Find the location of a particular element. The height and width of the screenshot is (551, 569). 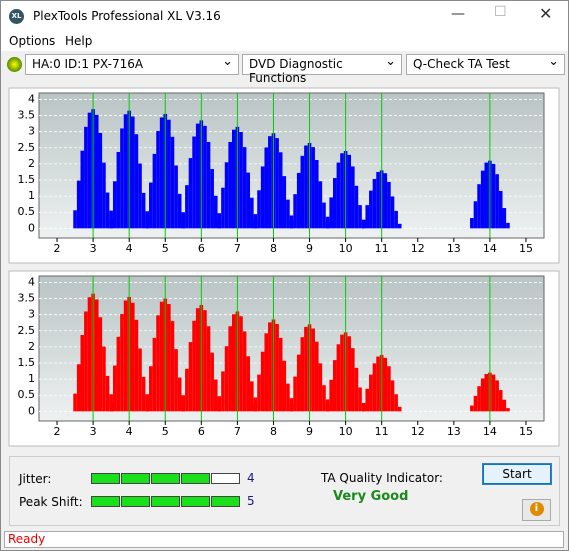

x-tick-label: 9 is located at coordinates (309, 431).